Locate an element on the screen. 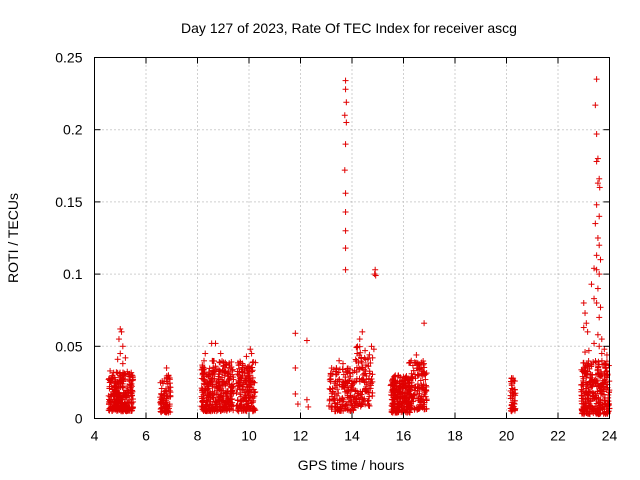 Image resolution: width=640 pixels, height=480 pixels. x-tick-label: 6 is located at coordinates (146, 436).